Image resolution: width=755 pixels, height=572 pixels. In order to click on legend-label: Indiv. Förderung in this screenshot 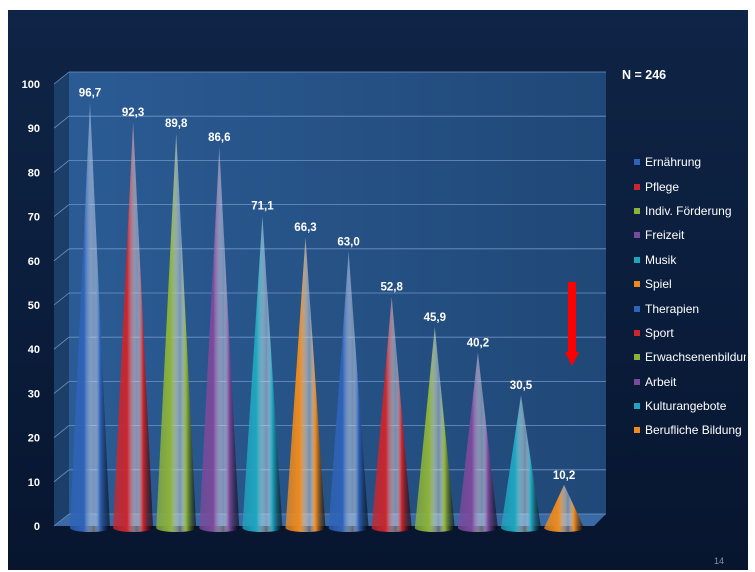, I will do `click(688, 210)`.